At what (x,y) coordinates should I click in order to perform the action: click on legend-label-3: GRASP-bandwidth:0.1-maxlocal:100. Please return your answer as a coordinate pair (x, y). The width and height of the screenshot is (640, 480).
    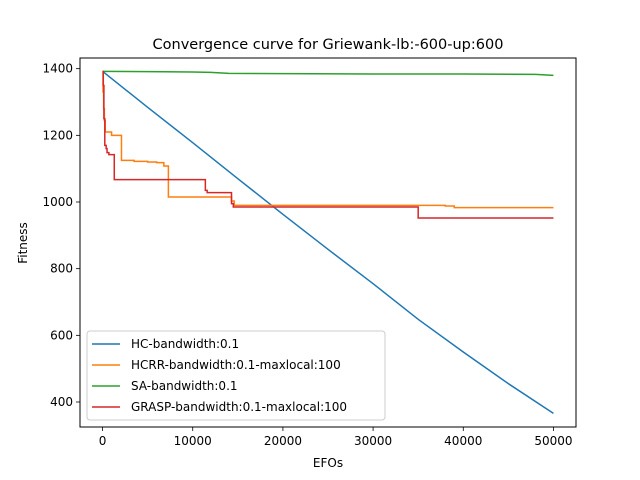
    Looking at the image, I should click on (239, 407).